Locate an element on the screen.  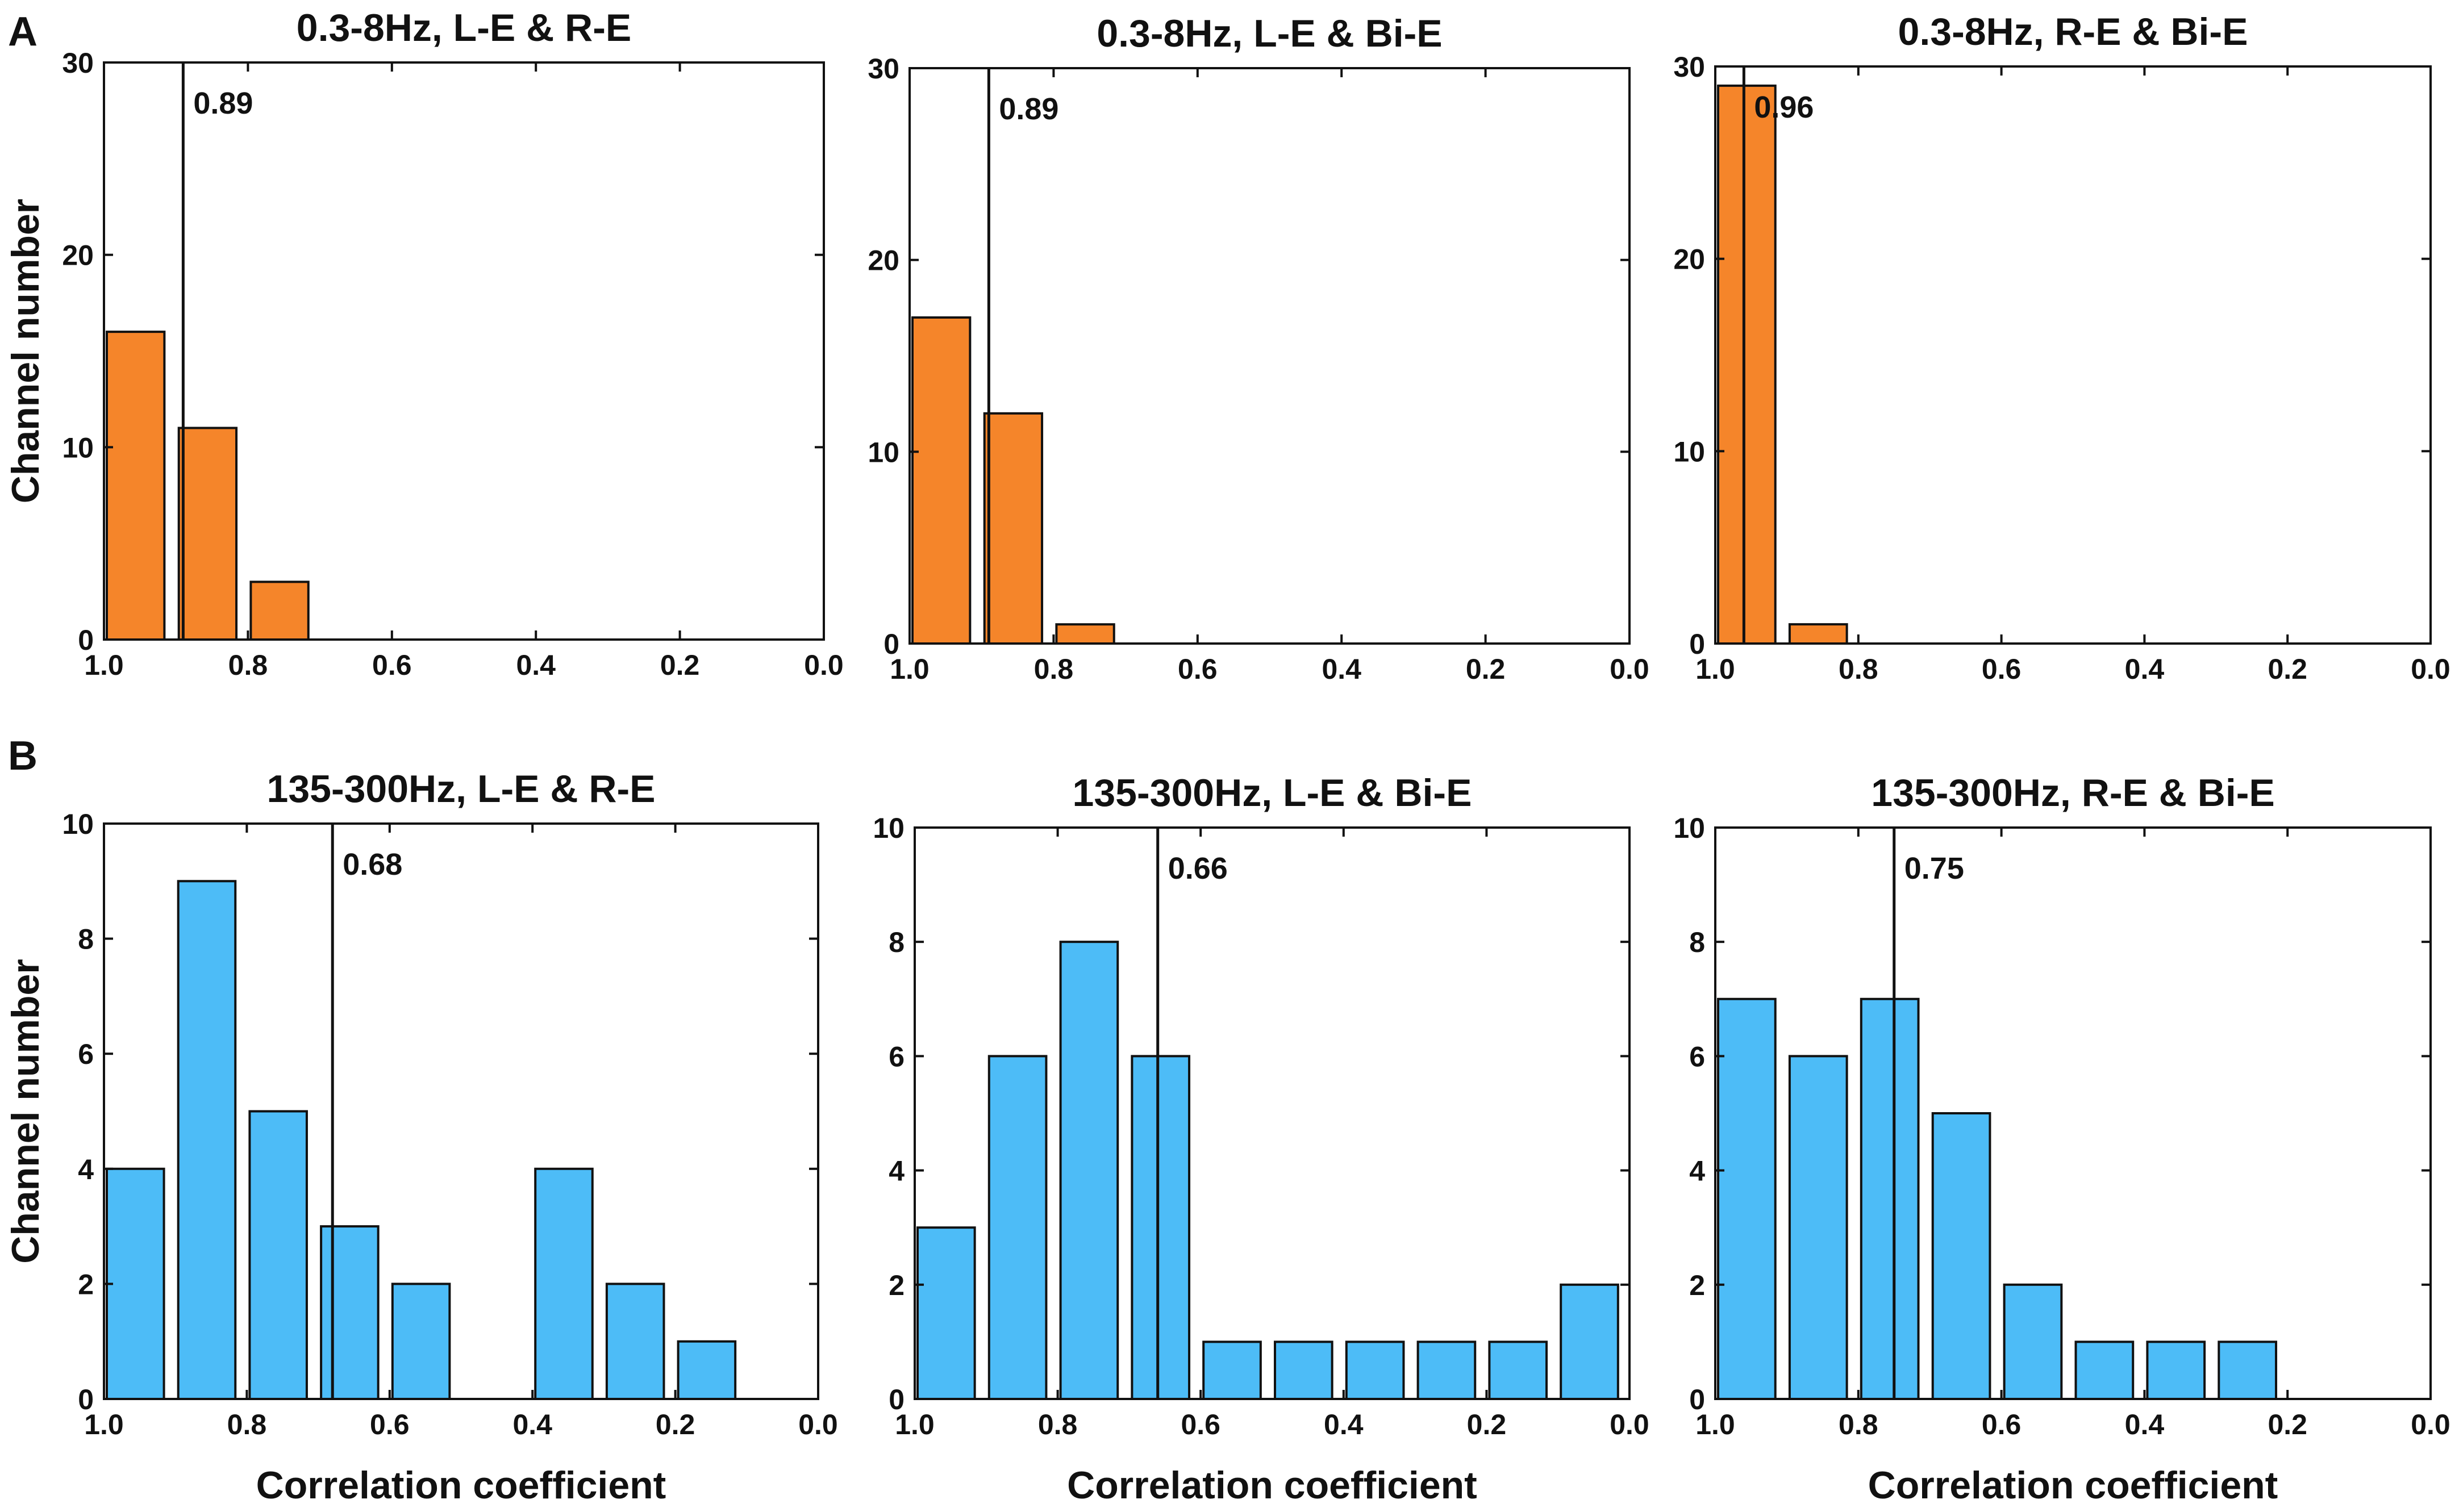
panel-label-a: A is located at coordinates (22, 32).